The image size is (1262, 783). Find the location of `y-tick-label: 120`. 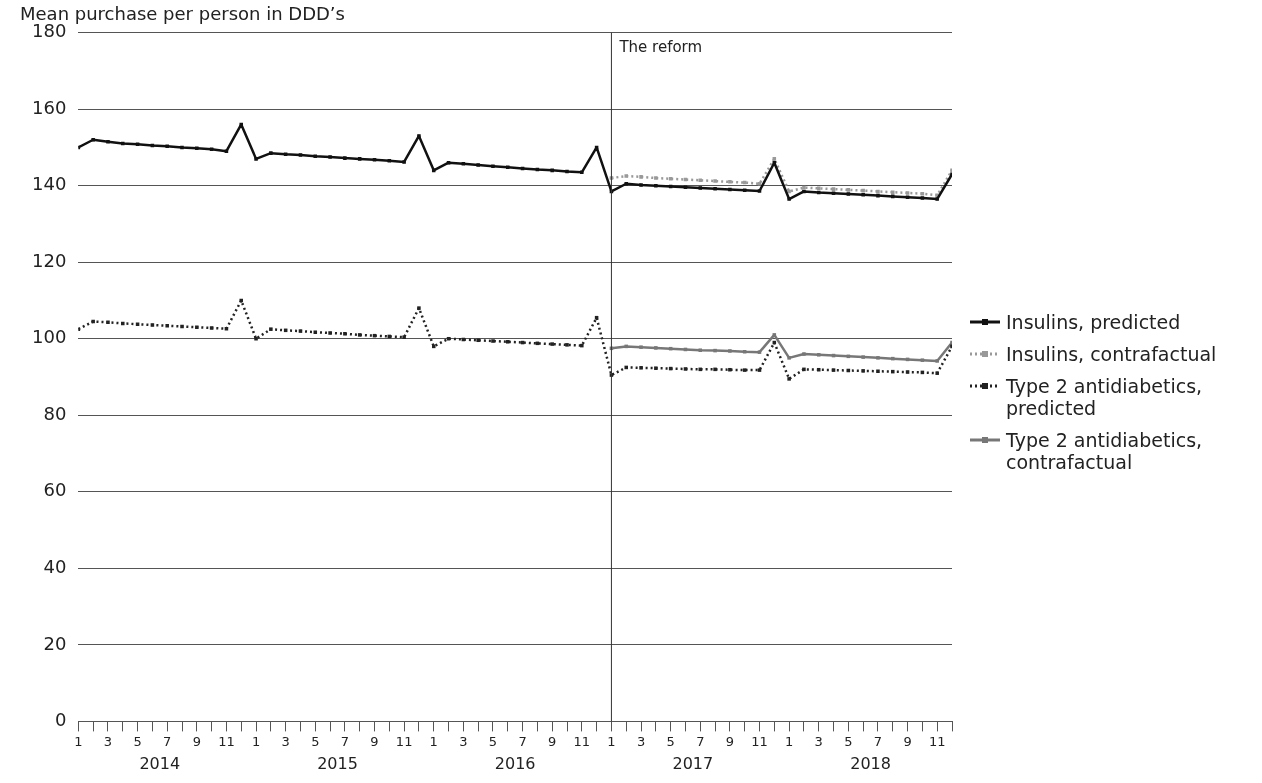

y-tick-label: 120 is located at coordinates (49, 260).